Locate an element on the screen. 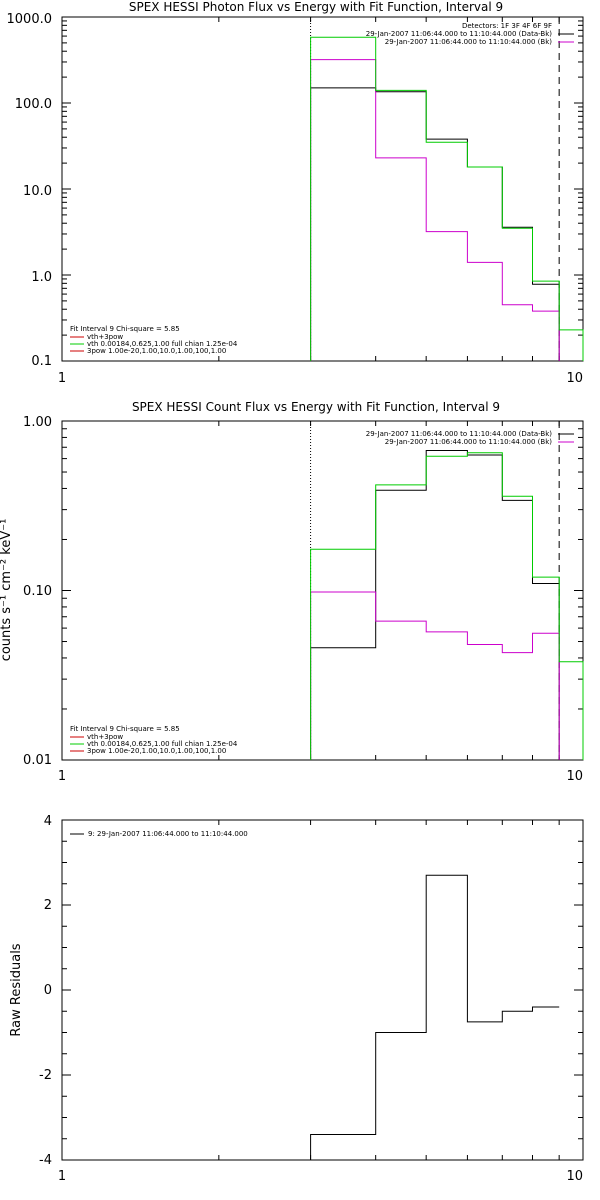 The height and width of the screenshot is (1200, 600). count-ylabel: counts s⁻¹ cm⁻² keV⁻¹ is located at coordinates (7, 590).